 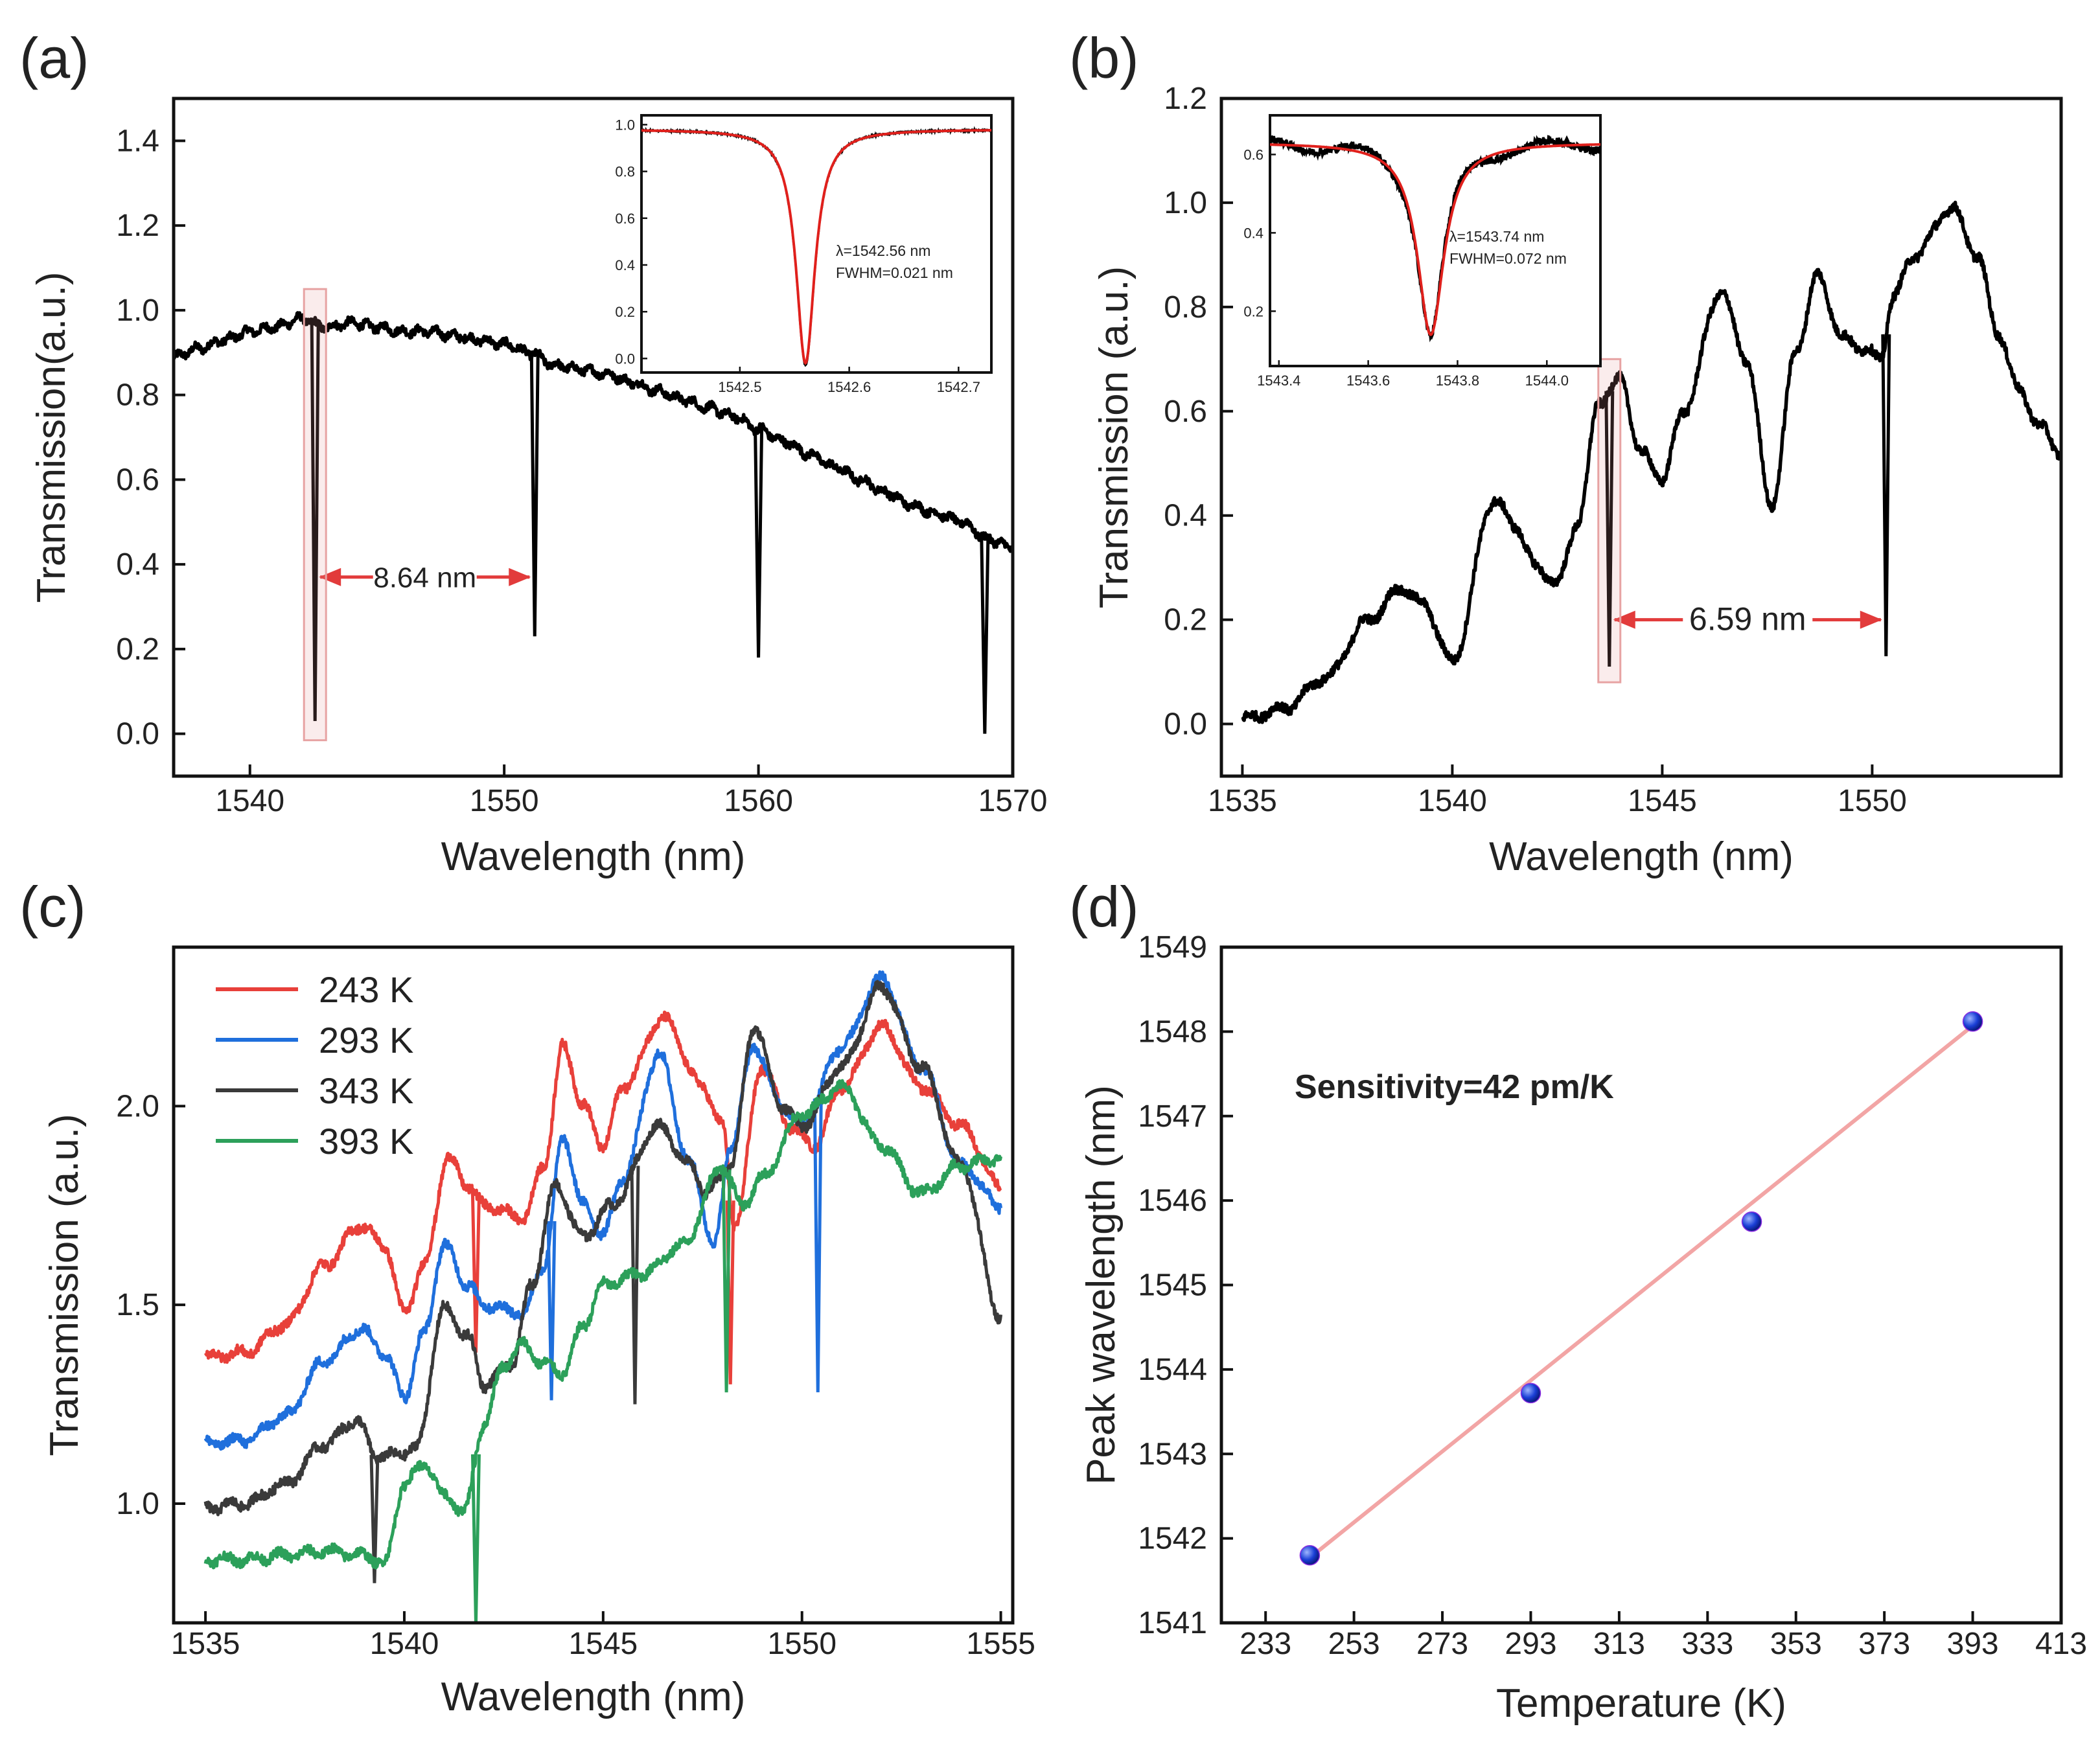 I want to click on inset-x-tick-label: 1544.0, so click(x=1547, y=381).